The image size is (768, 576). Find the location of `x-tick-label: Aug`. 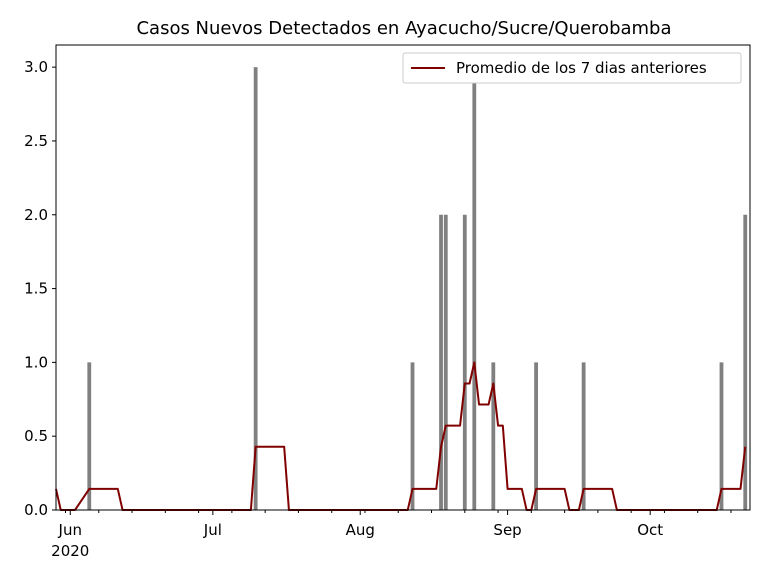

x-tick-label: Aug is located at coordinates (360, 530).